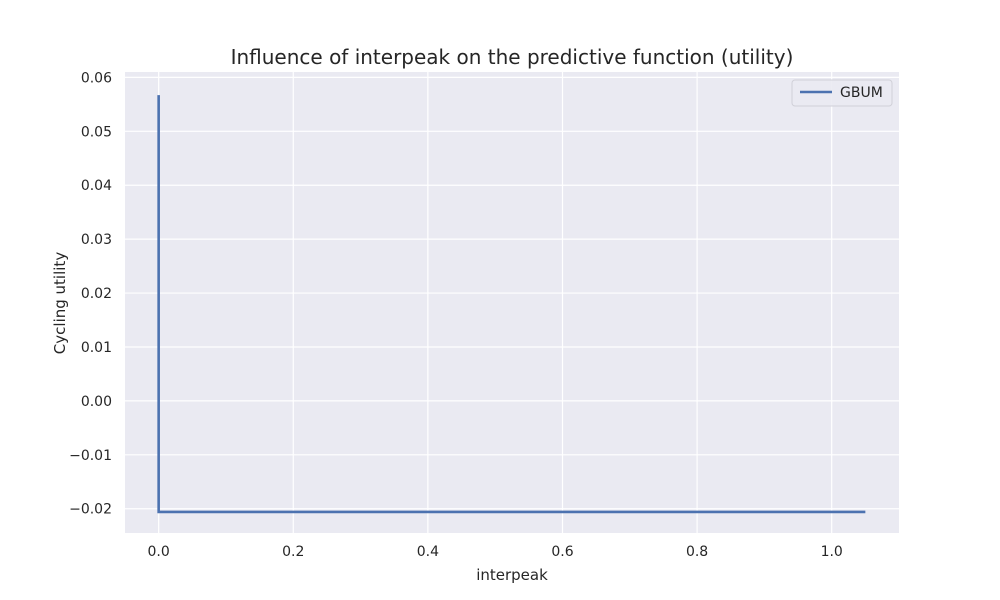  What do you see at coordinates (428, 552) in the screenshot?
I see `x-tick-label: 0.4` at bounding box center [428, 552].